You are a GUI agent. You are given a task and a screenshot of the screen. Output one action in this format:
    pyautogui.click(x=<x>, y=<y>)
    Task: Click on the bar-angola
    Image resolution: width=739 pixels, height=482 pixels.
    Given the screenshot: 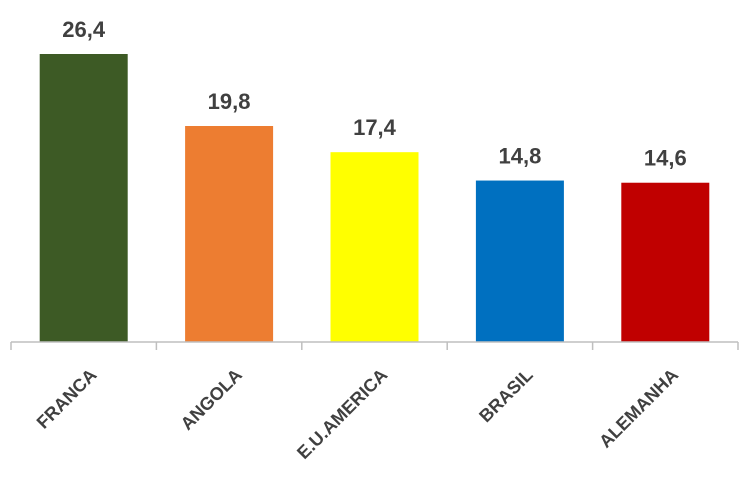 What is the action you would take?
    pyautogui.click(x=229, y=234)
    